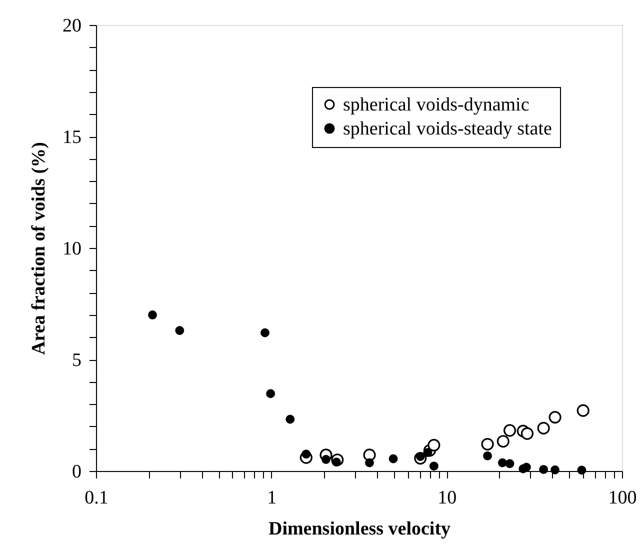 Image resolution: width=643 pixels, height=546 pixels. Describe the element at coordinates (96, 498) in the screenshot. I see `x-tick-label: 0.1` at that location.